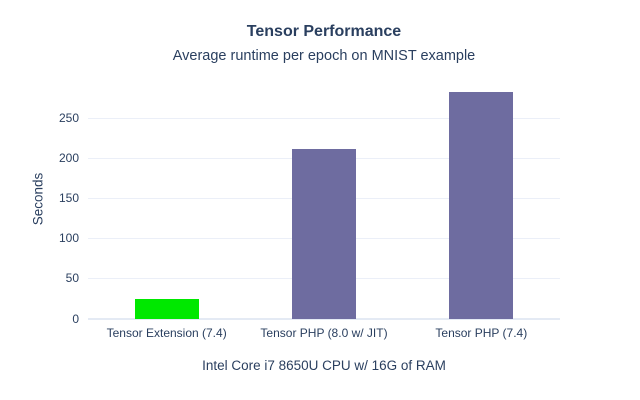 The width and height of the screenshot is (640, 400). Describe the element at coordinates (75, 318) in the screenshot. I see `y-tick-label: 0` at that location.